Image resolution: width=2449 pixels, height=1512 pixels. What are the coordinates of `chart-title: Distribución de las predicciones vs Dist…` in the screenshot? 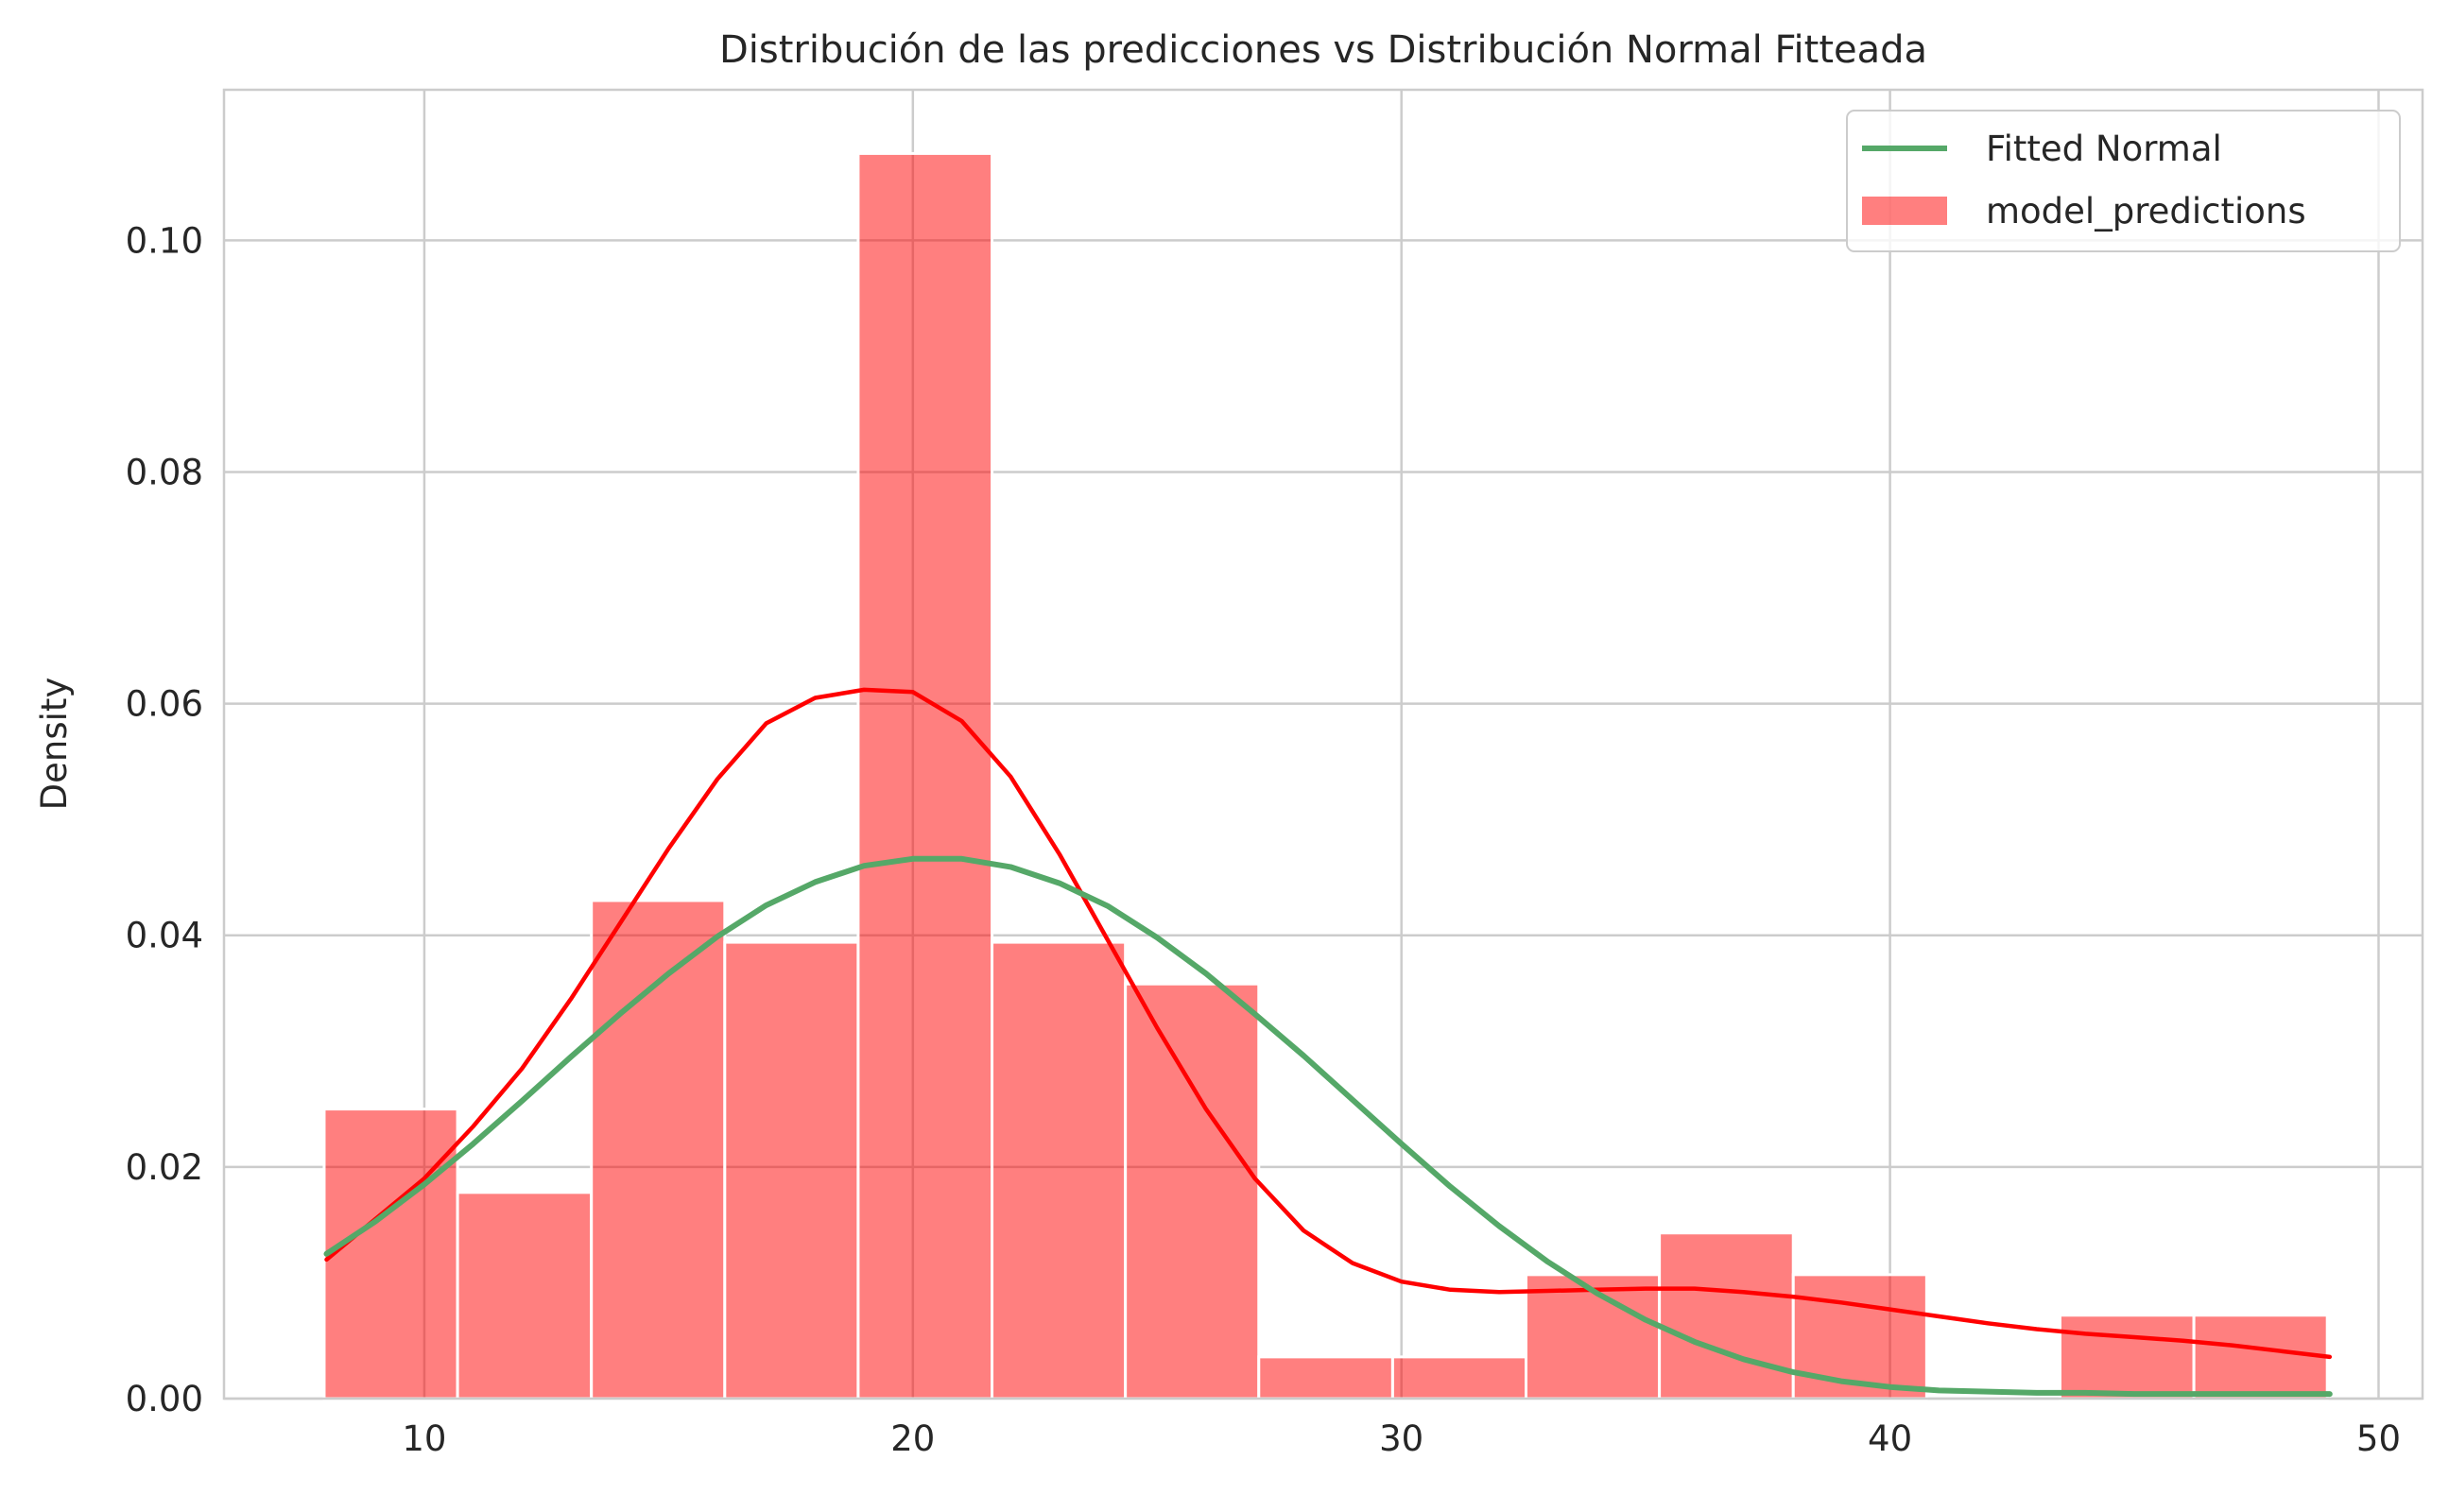 It's located at (1323, 50).